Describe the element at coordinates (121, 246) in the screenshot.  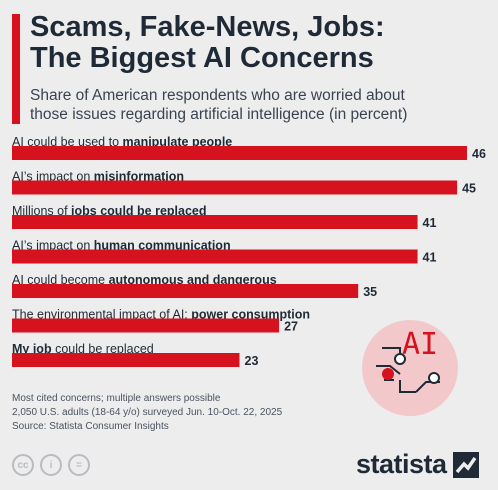
I see `bar-label: AI’s impact on human communication` at that location.